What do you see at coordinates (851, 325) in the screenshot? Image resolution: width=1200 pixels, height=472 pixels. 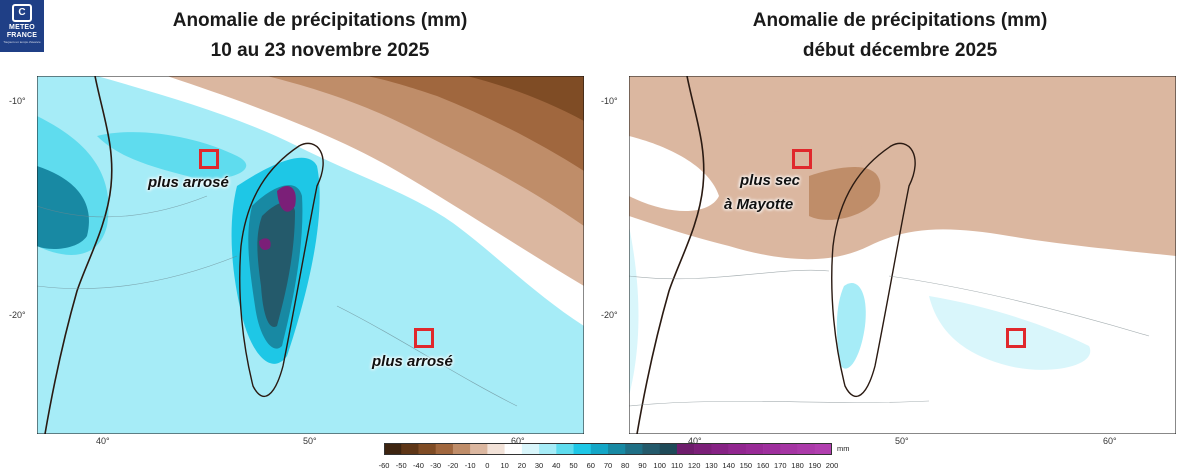 I see `right-wet-zone-madagascar` at bounding box center [851, 325].